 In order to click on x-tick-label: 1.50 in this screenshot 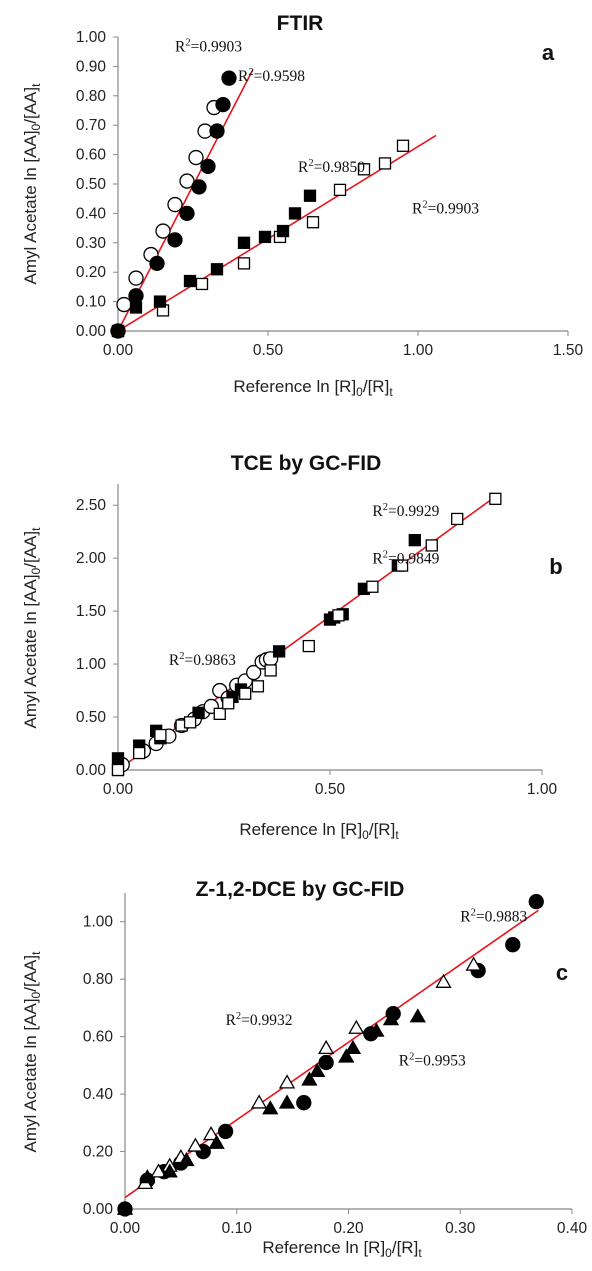, I will do `click(568, 350)`.